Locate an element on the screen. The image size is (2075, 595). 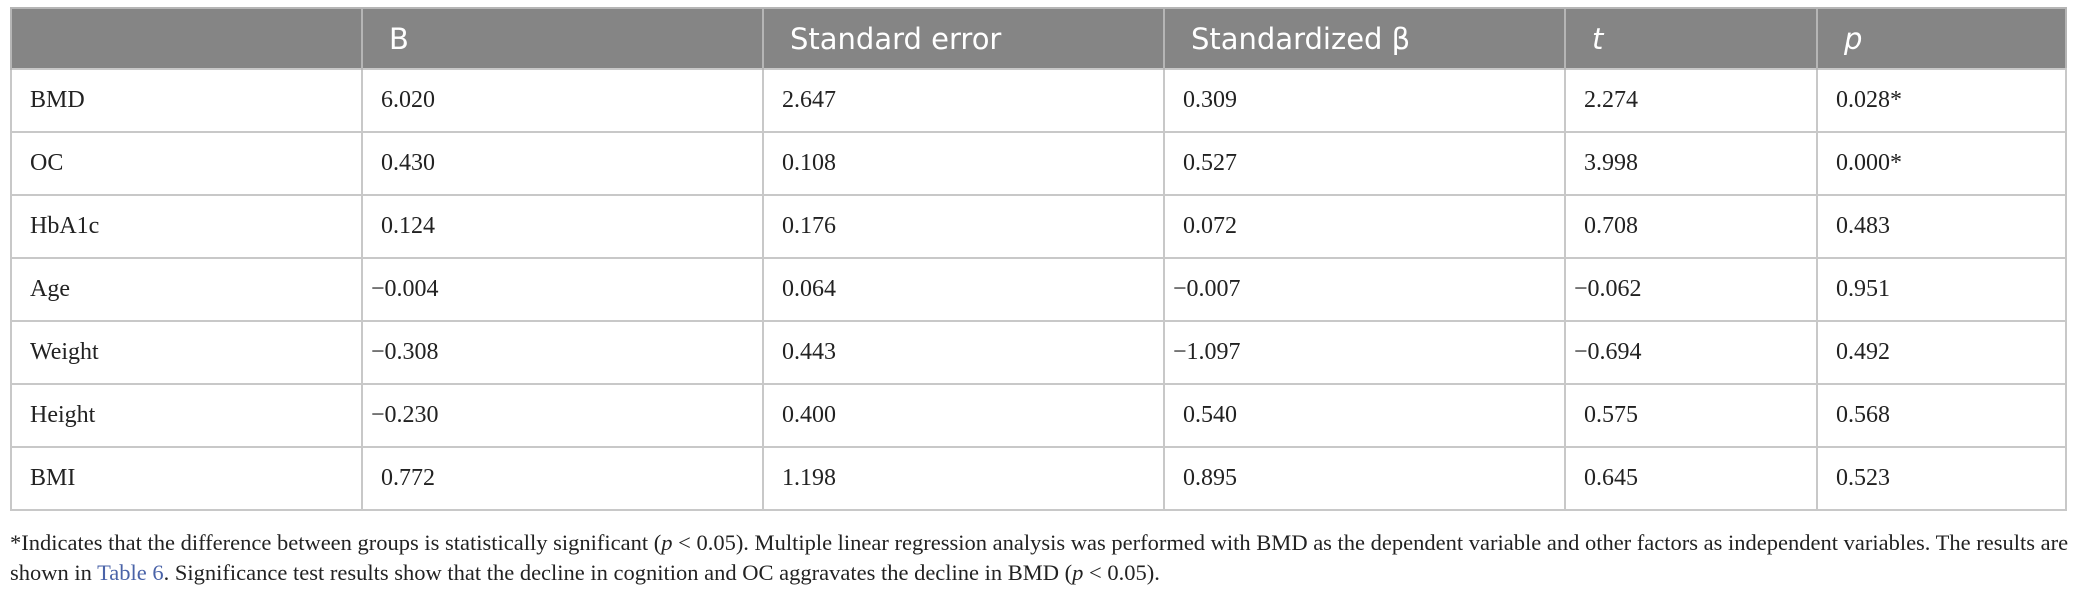
cell: 0.540 is located at coordinates (1364, 415).